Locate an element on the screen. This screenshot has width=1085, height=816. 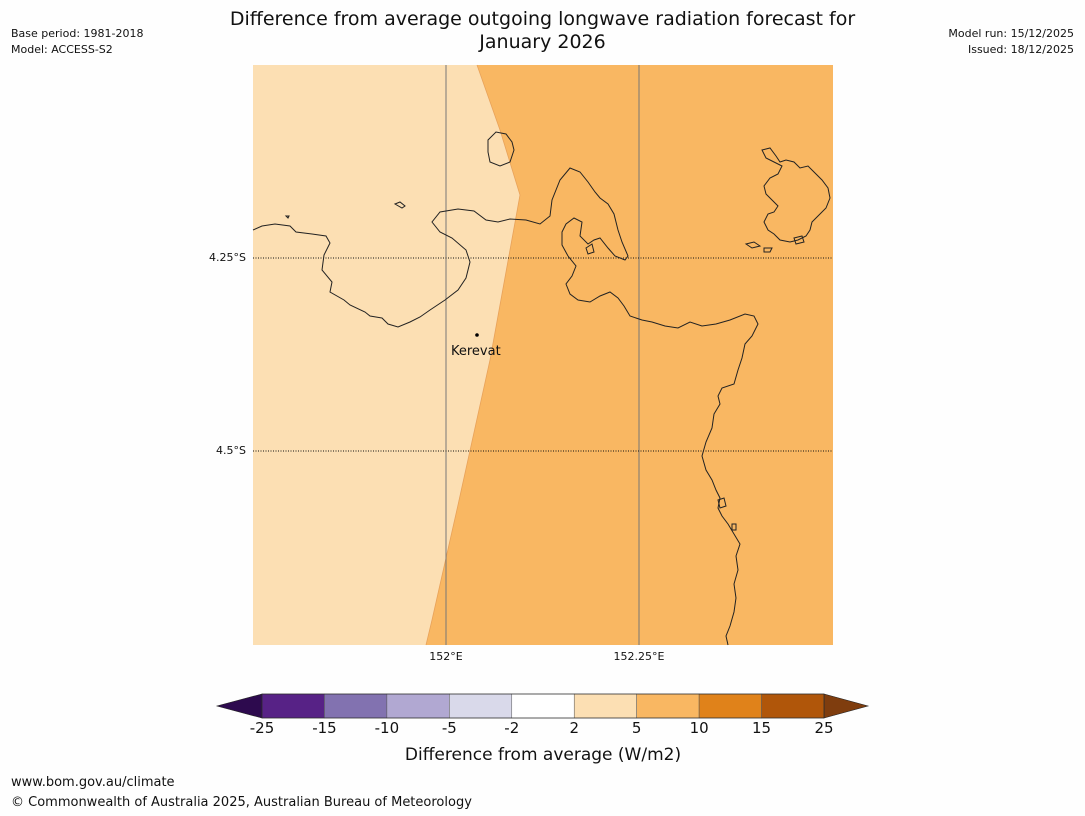
colorbar-frame is located at coordinates (543, 706).